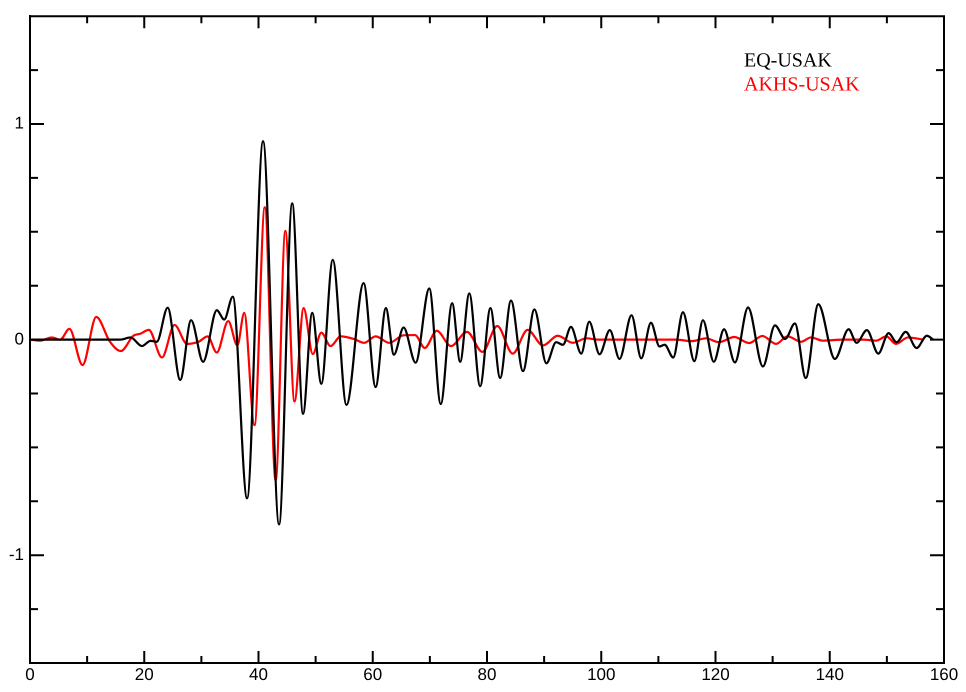  I want to click on text: AKHS-USAK, so click(802, 84).